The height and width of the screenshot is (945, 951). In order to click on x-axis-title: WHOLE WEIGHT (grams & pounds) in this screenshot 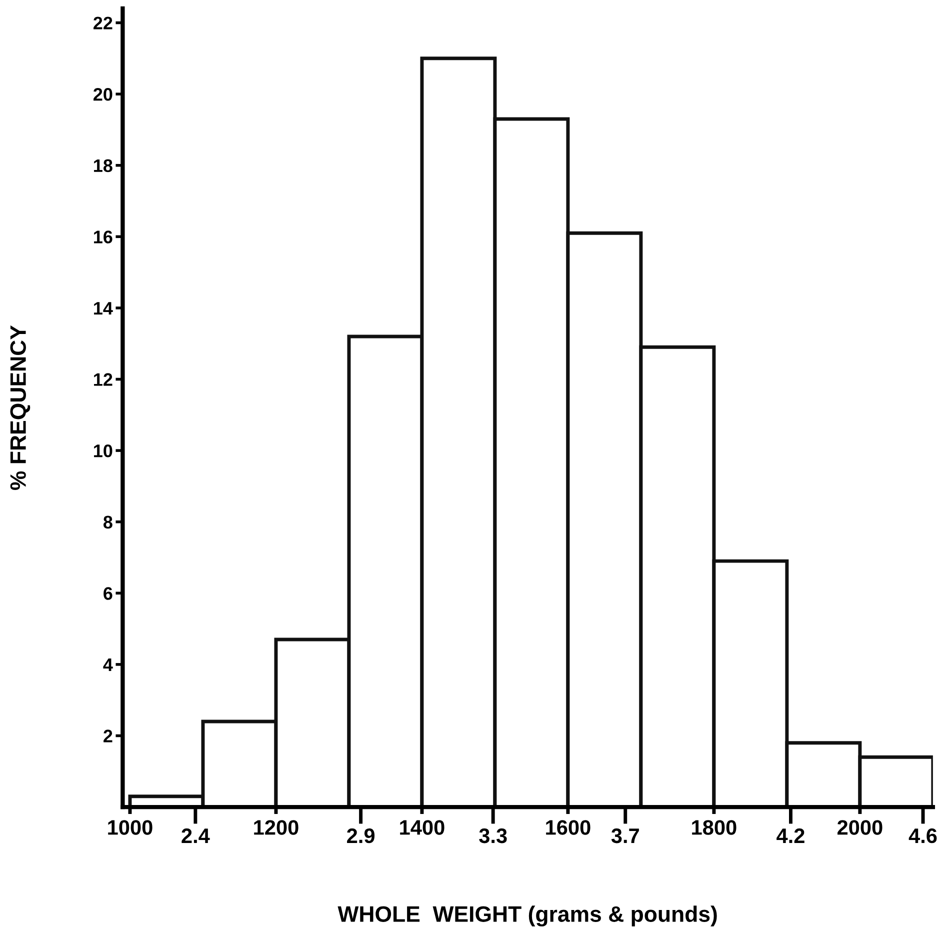, I will do `click(527, 916)`.